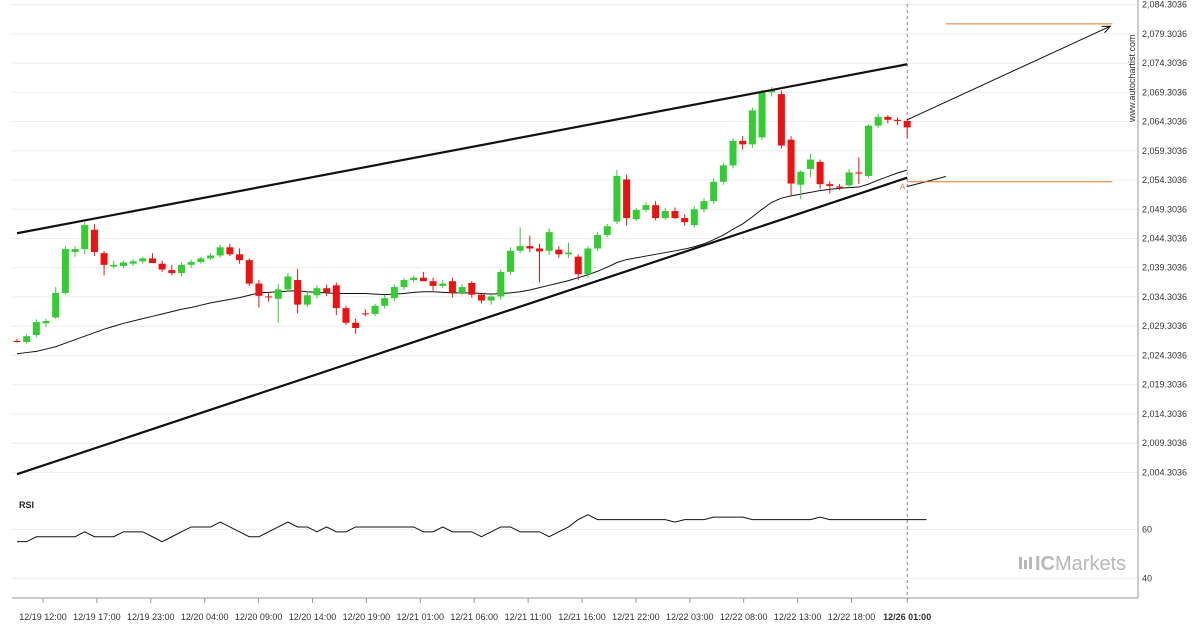  Describe the element at coordinates (1164, 297) in the screenshot. I see `y-tick-label: 2,034.3036` at that location.